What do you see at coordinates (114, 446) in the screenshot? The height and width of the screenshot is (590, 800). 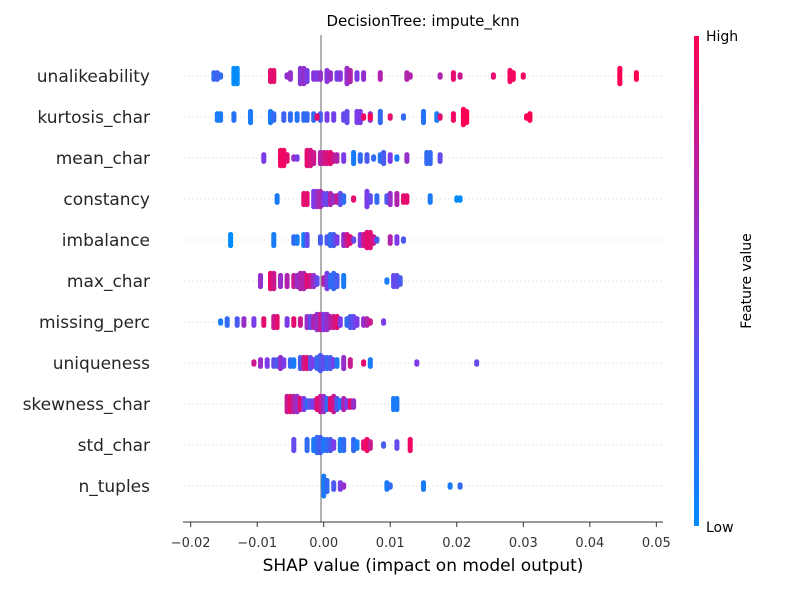 I see `feature-label: std_char` at bounding box center [114, 446].